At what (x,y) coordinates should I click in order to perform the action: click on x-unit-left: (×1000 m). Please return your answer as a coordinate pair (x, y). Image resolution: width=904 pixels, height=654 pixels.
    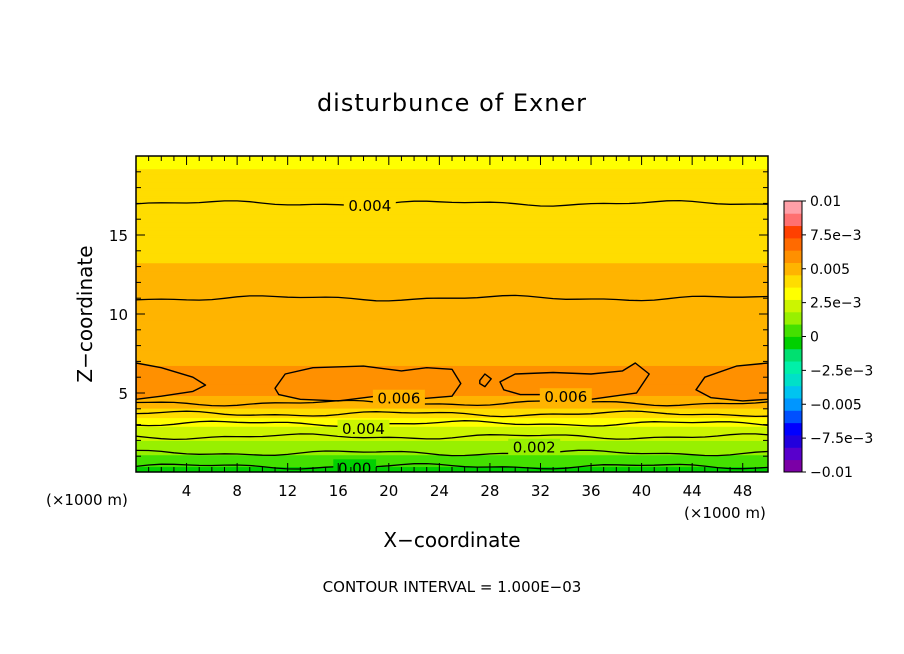
    Looking at the image, I should click on (87, 500).